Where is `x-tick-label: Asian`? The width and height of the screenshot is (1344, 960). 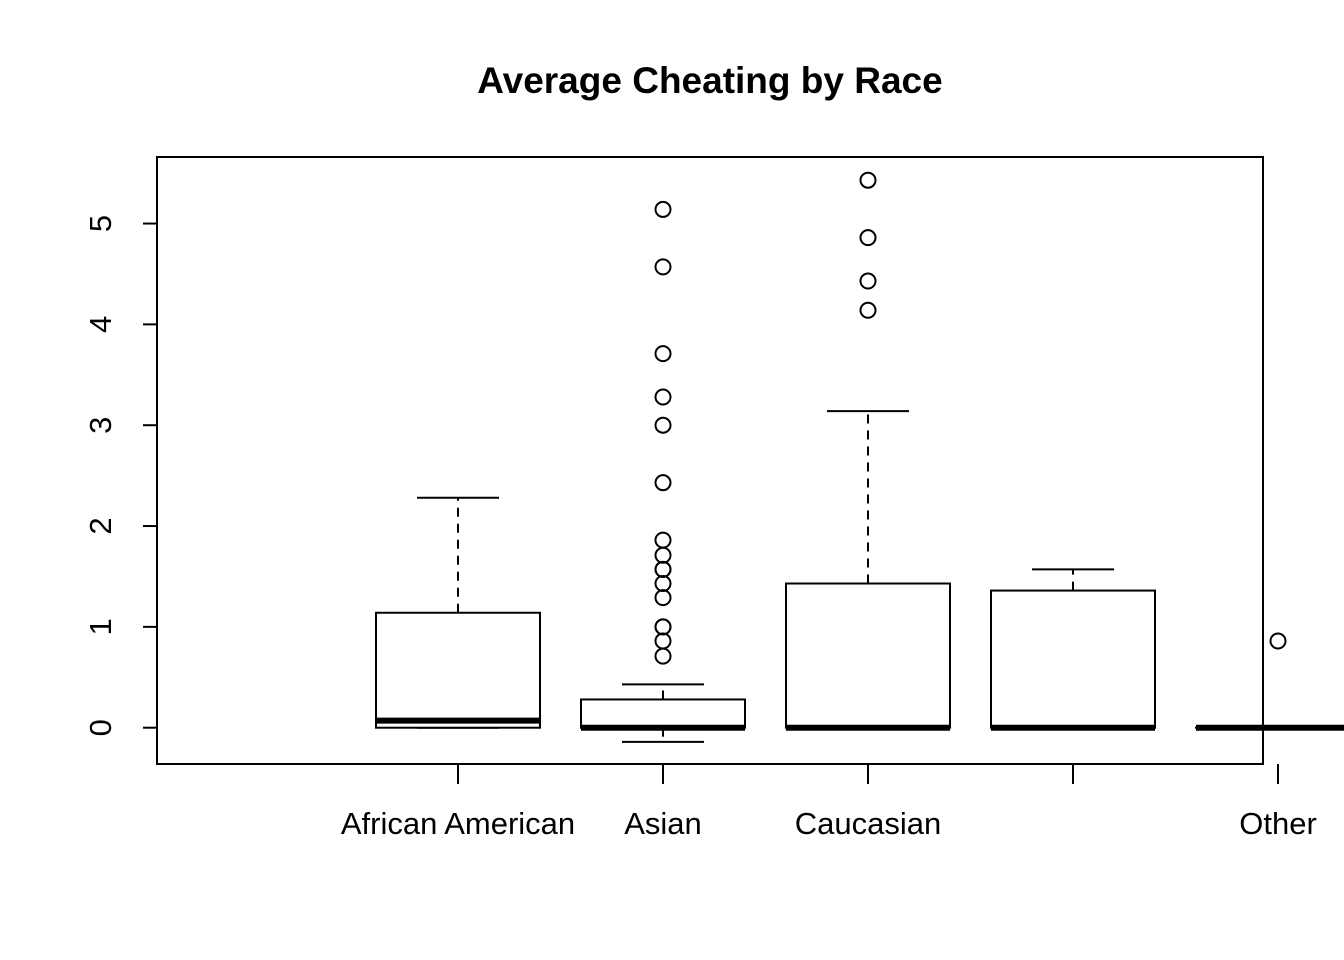
x-tick-label: Asian is located at coordinates (663, 823).